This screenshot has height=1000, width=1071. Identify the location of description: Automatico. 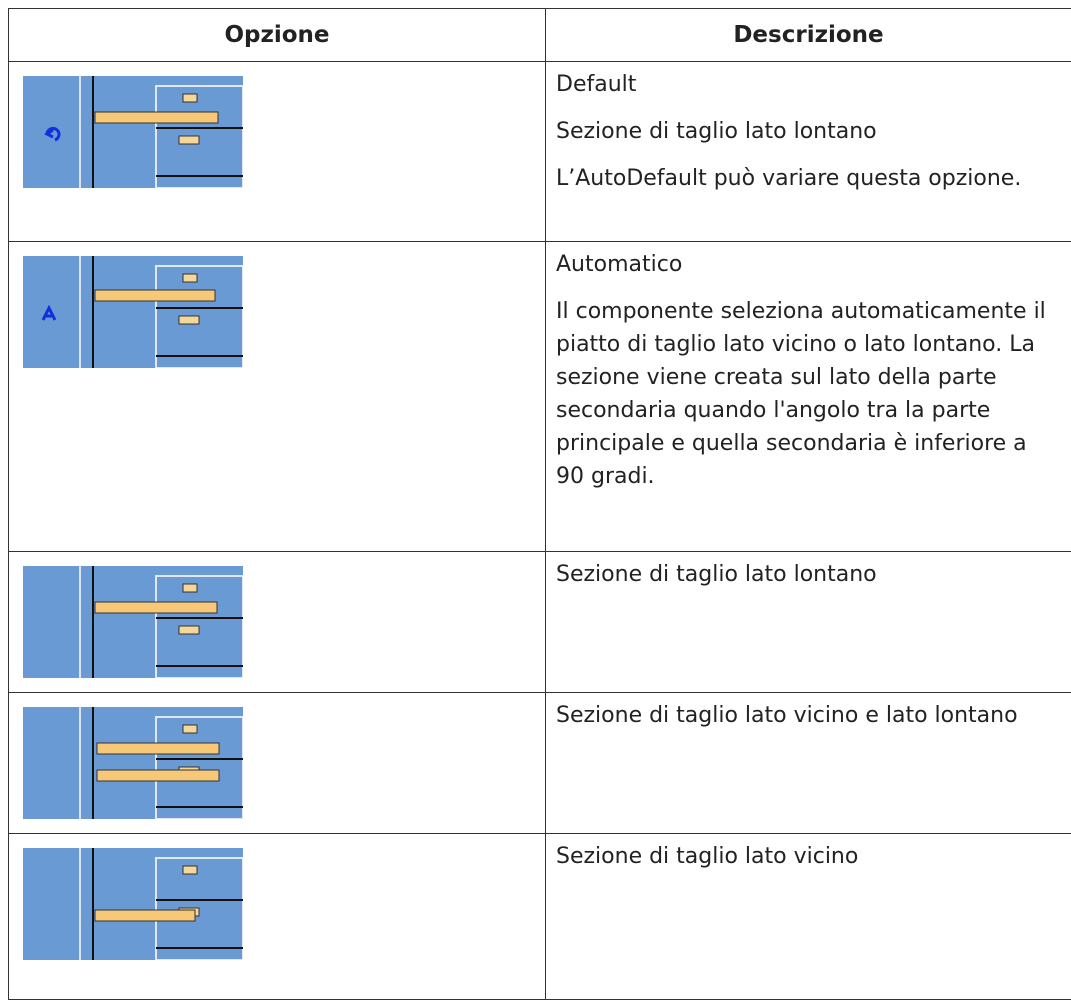
(808, 264).